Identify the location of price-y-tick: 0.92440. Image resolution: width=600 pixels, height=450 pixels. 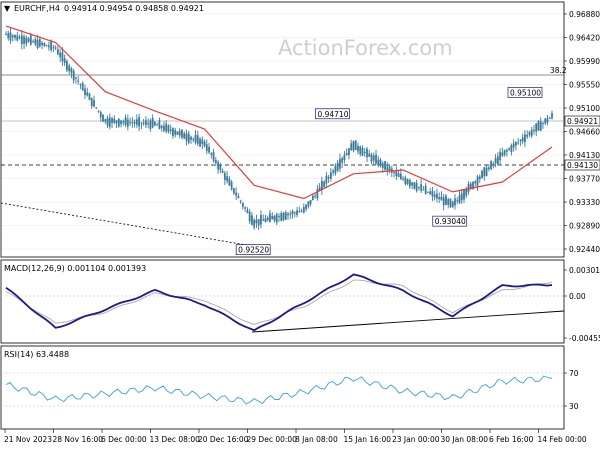
(584, 249).